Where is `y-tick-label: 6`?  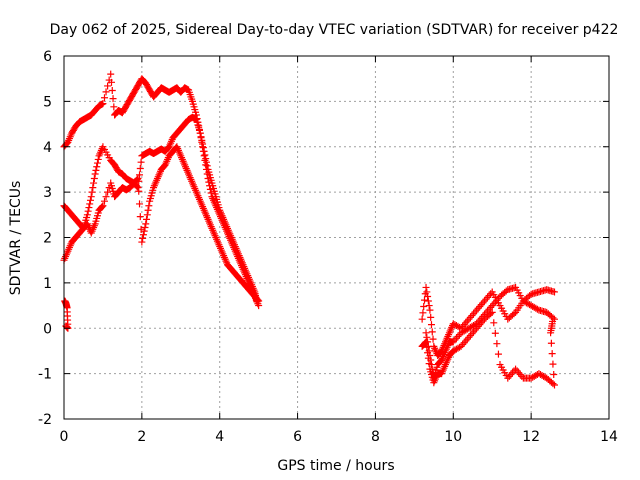
y-tick-label: 6 is located at coordinates (47, 57).